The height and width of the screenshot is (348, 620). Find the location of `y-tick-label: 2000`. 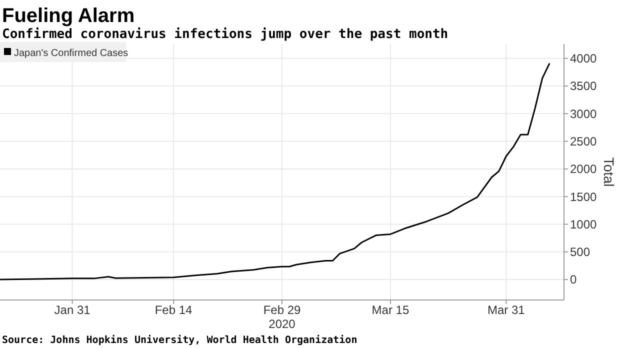

y-tick-label: 2000 is located at coordinates (584, 169).